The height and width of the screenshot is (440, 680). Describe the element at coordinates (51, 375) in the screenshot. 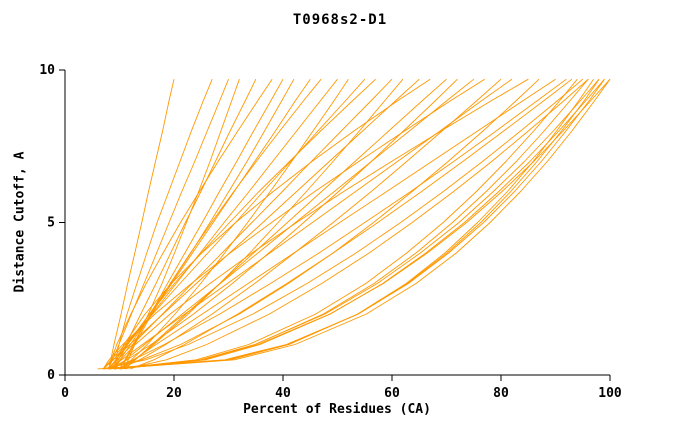

I see `y-tick-label: 0` at that location.